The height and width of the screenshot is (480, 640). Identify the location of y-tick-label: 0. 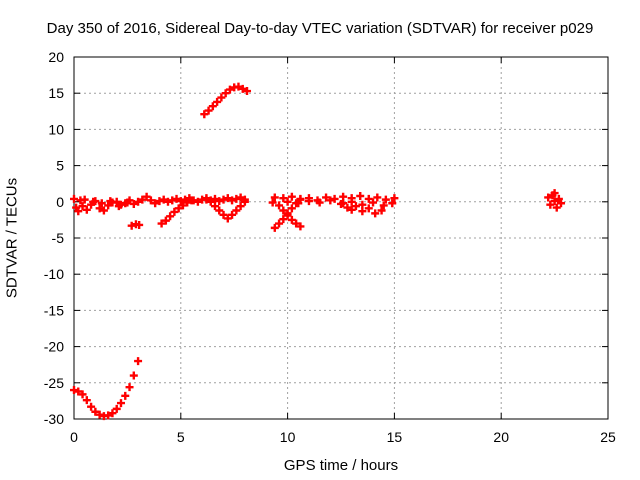
(60, 202).